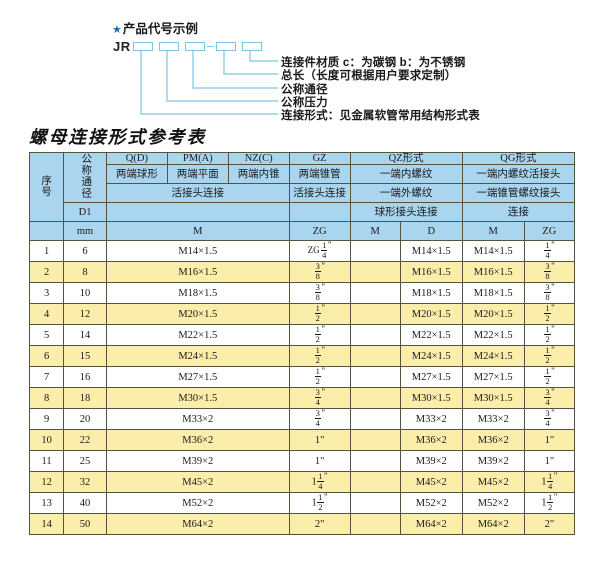  Describe the element at coordinates (197, 398) in the screenshot. I see `cell-m: M30×1.5` at that location.